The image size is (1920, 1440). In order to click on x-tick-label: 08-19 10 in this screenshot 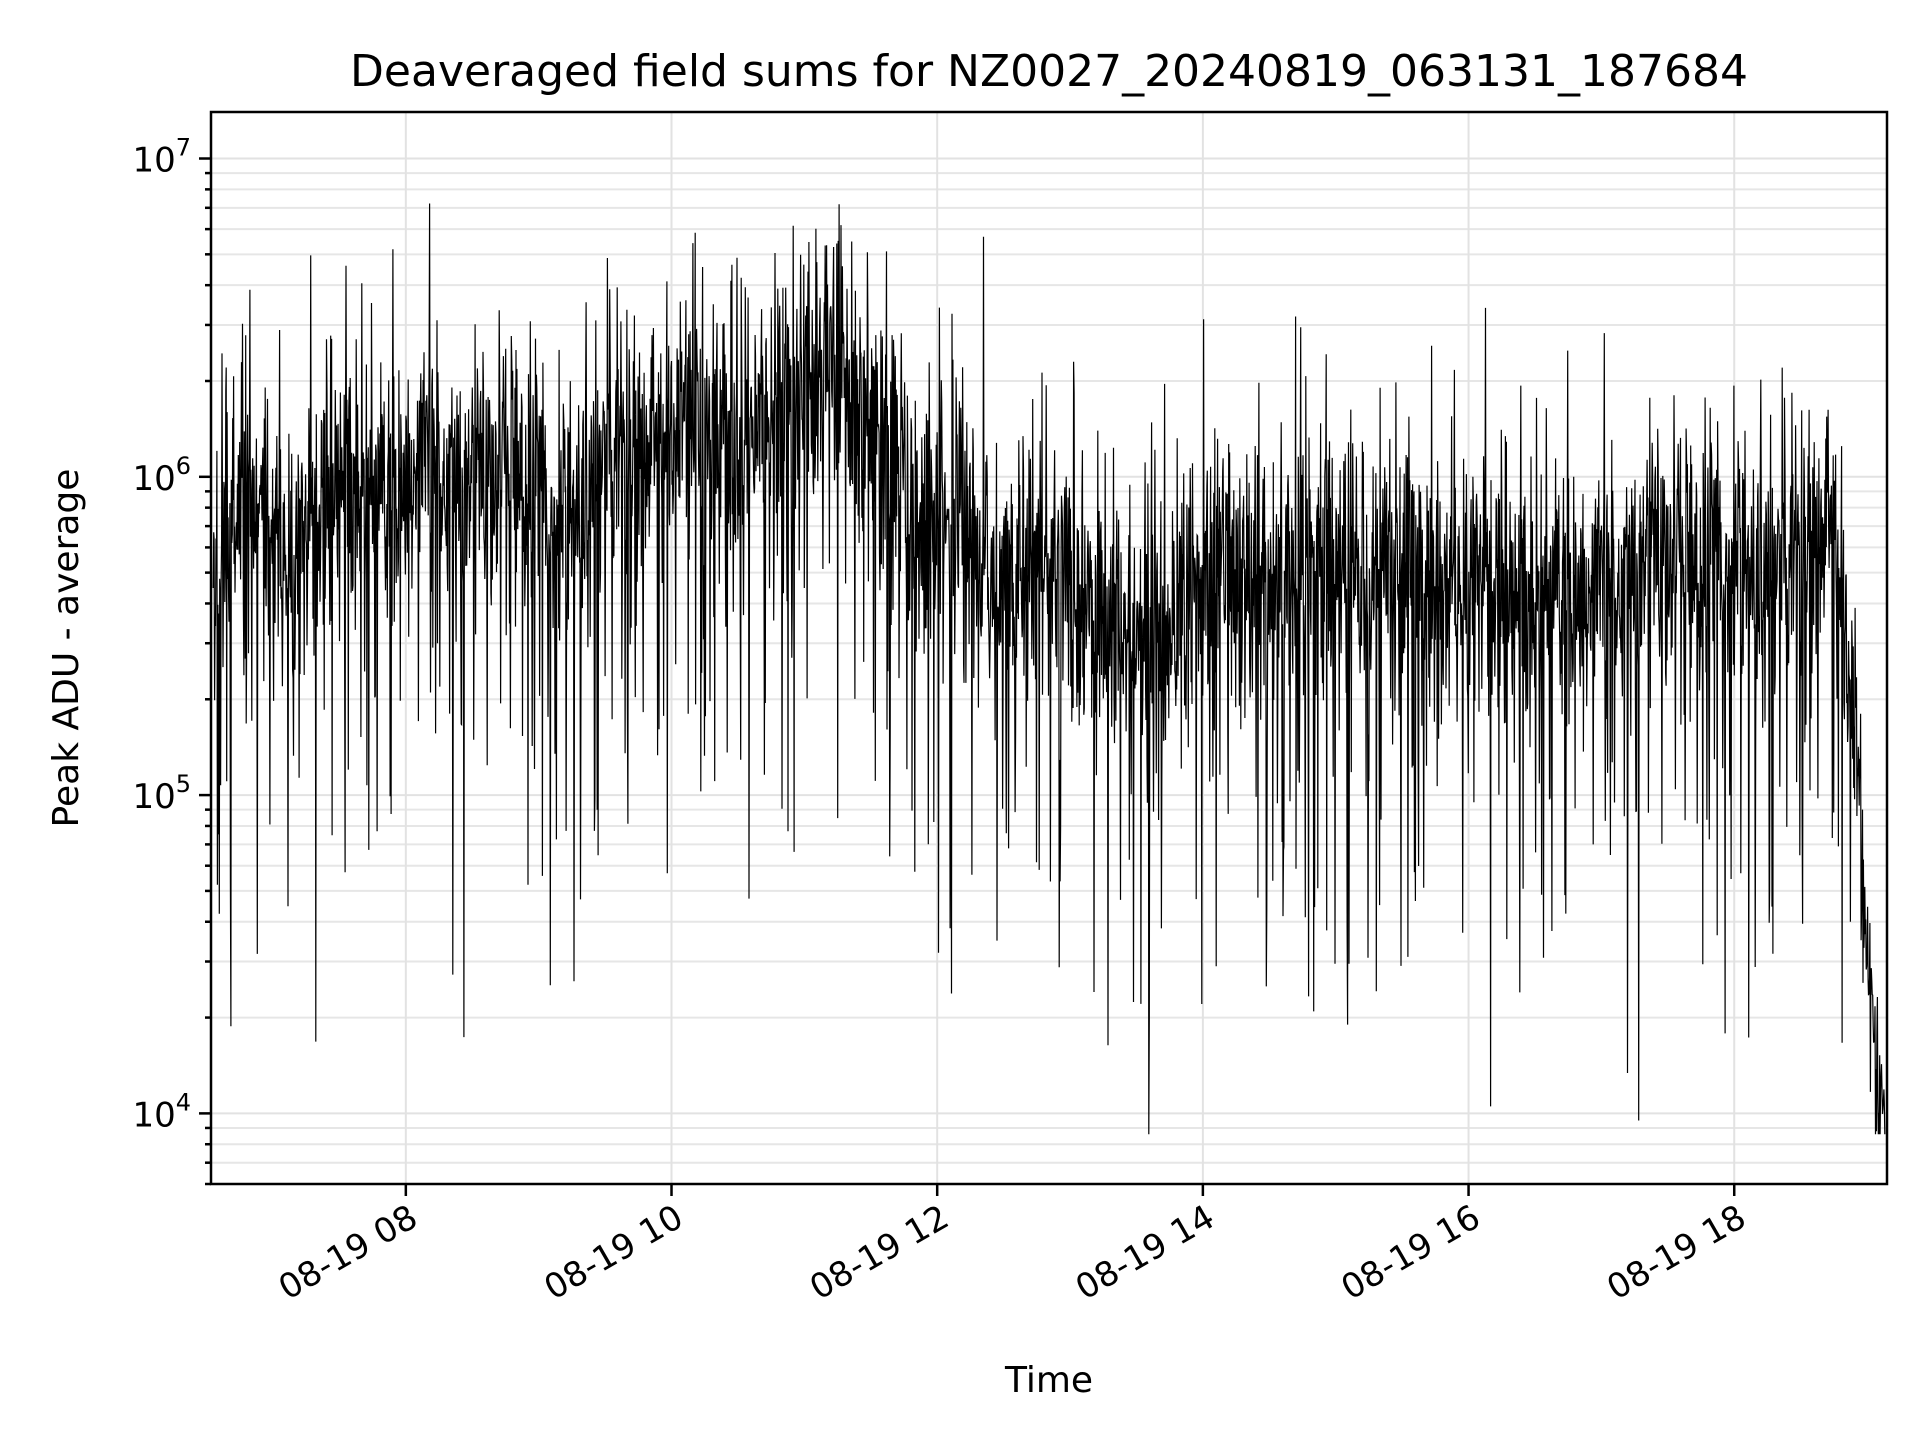, I will do `click(614, 1252)`.